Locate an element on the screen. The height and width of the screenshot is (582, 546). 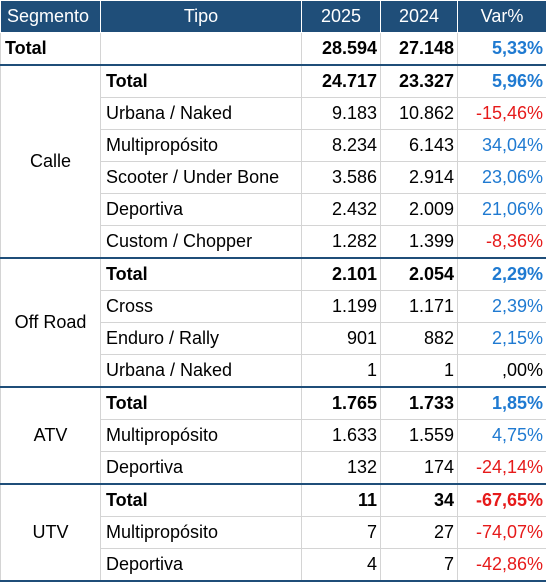
grand-total-2024: 27.148 is located at coordinates (419, 49).